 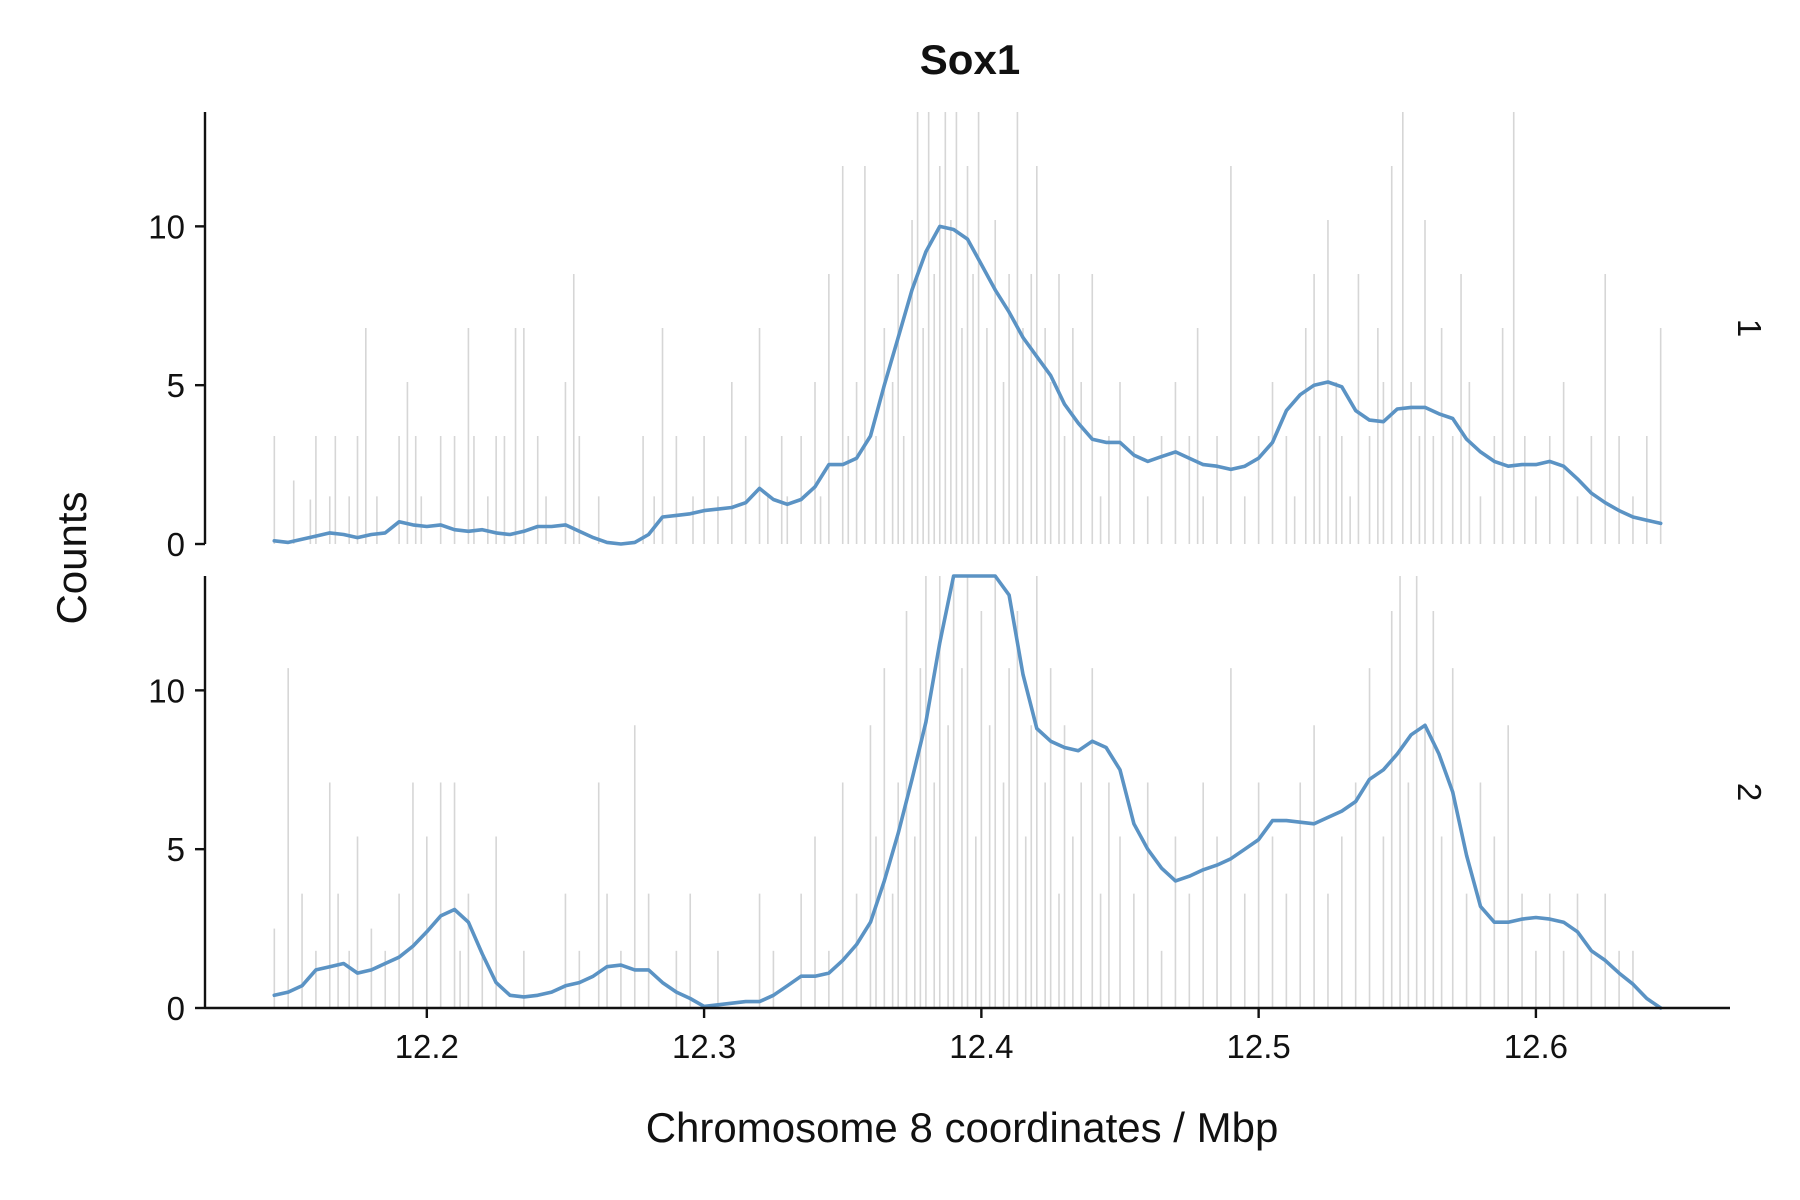 What do you see at coordinates (1749, 328) in the screenshot?
I see `panel-1-strip-label: 1` at bounding box center [1749, 328].